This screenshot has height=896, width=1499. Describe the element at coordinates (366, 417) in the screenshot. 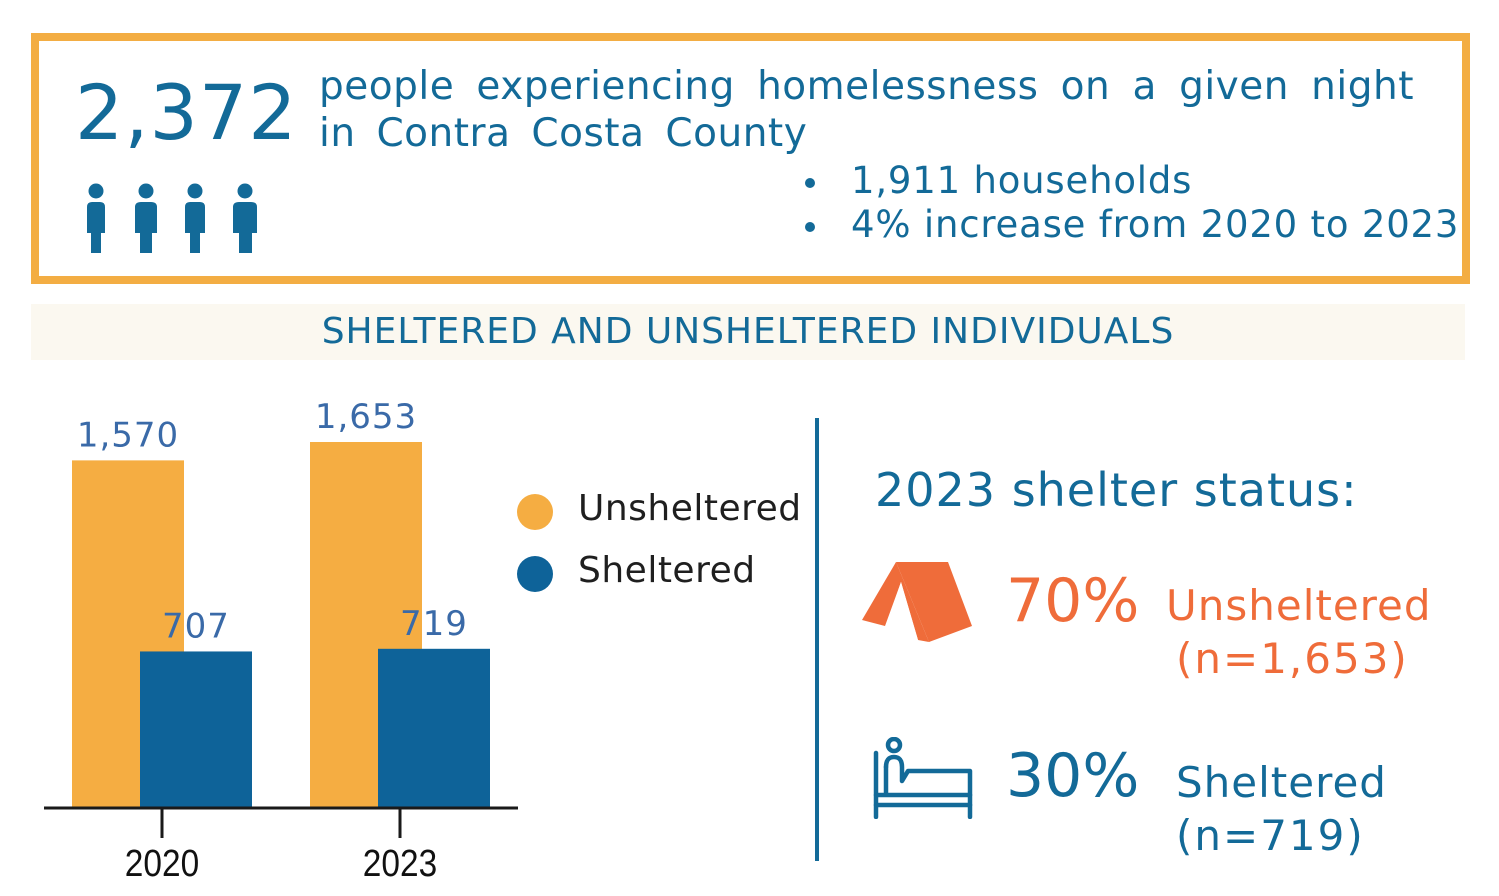

I see `data-label-unsheltered-2023: 1,653` at that location.